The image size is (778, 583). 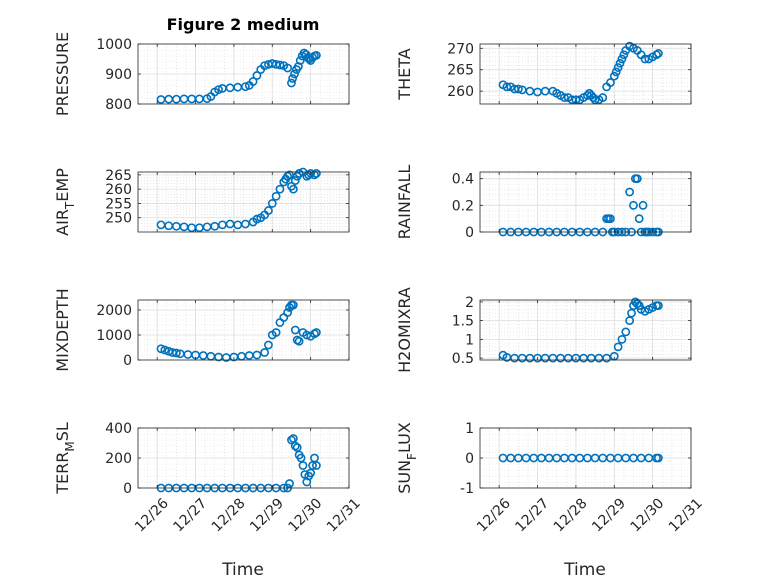 I want to click on y-tick-label: 2000, so click(x=114, y=311).